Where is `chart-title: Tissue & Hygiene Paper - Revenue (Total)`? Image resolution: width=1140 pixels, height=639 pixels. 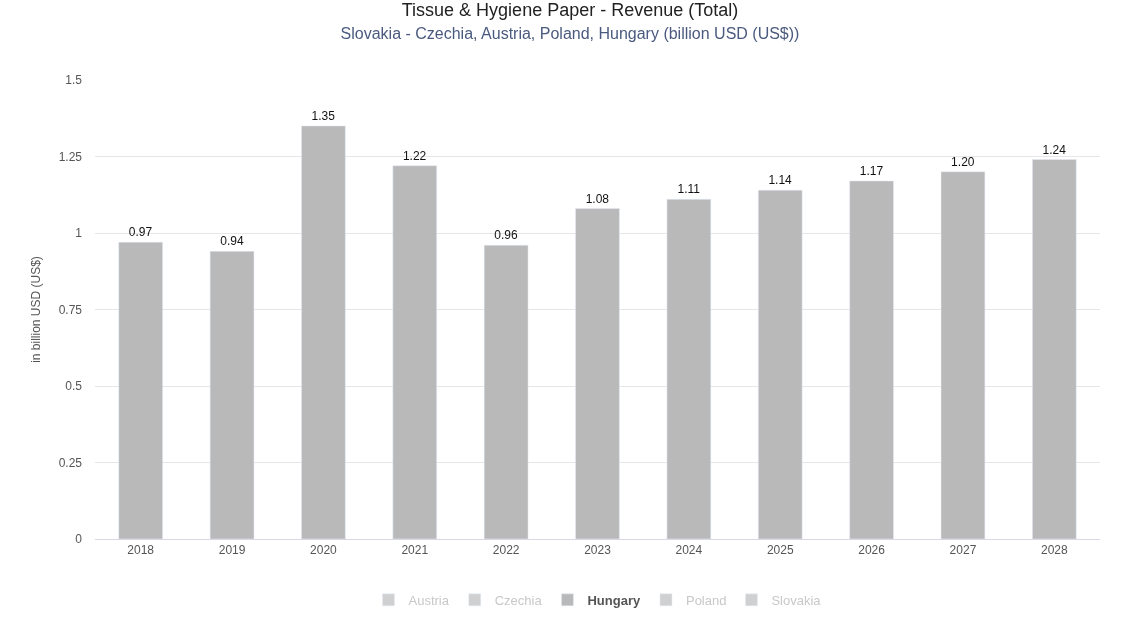 chart-title: Tissue & Hygiene Paper - Revenue (Total) is located at coordinates (570, 10).